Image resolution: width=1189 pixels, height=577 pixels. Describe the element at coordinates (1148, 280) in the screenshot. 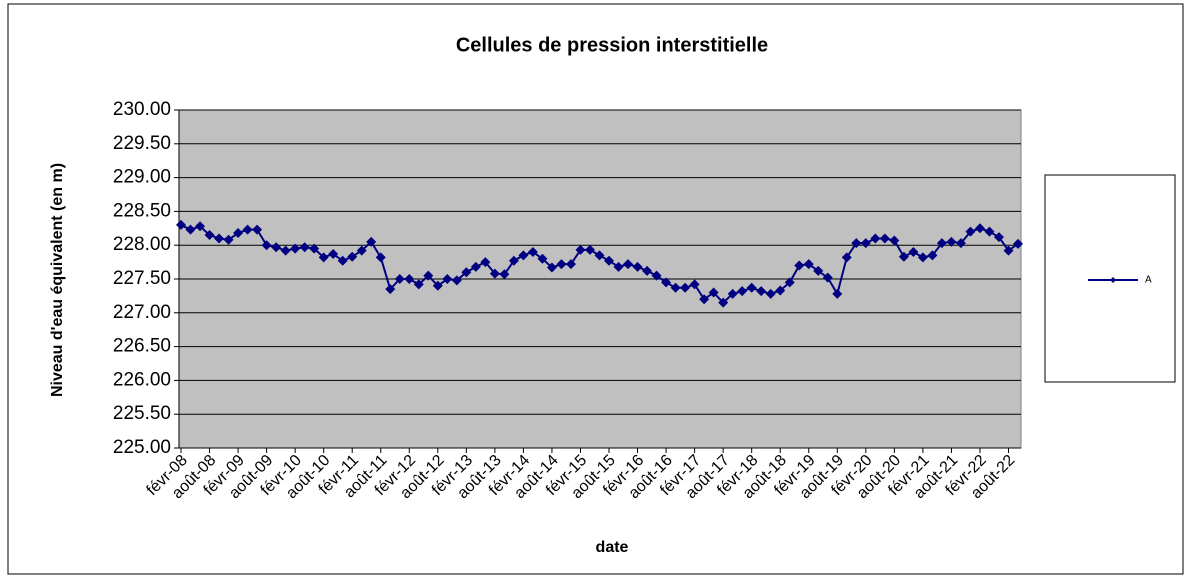

I see `legend-label: A` at that location.